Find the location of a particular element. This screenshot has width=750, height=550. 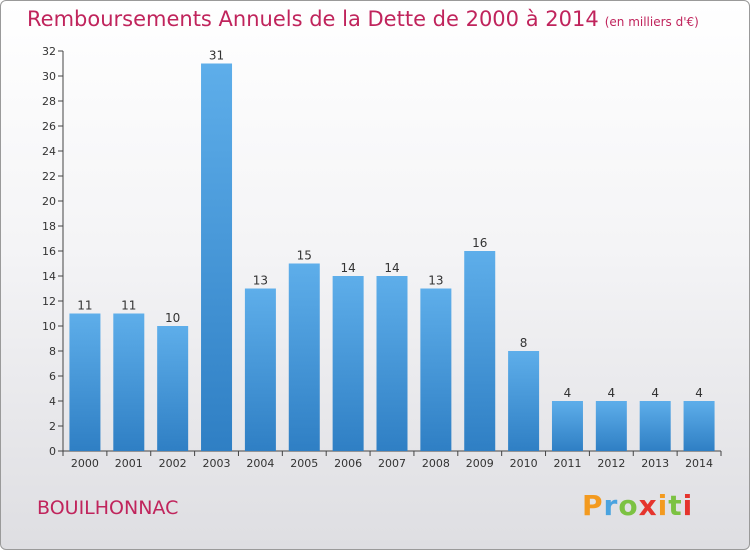

bar-2001 is located at coordinates (129, 382).